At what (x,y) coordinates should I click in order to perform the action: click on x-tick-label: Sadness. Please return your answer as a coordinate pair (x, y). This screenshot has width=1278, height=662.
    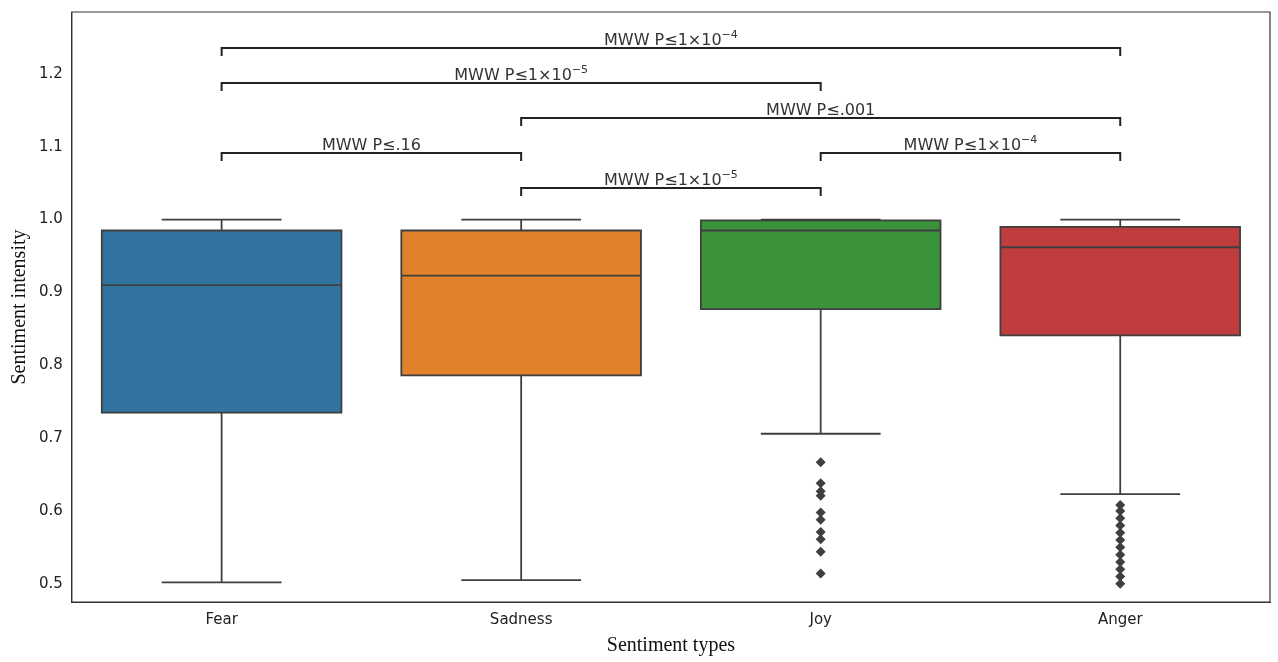
    Looking at the image, I should click on (521, 618).